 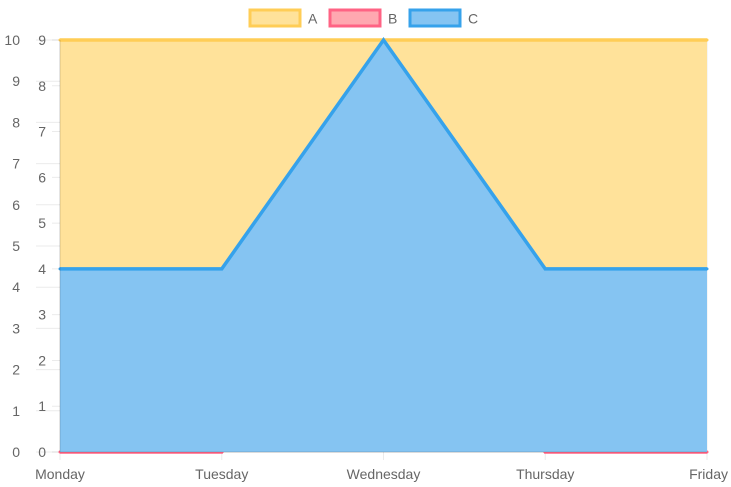 What do you see at coordinates (16, 81) in the screenshot?
I see `y-left-tick-label: 9` at bounding box center [16, 81].